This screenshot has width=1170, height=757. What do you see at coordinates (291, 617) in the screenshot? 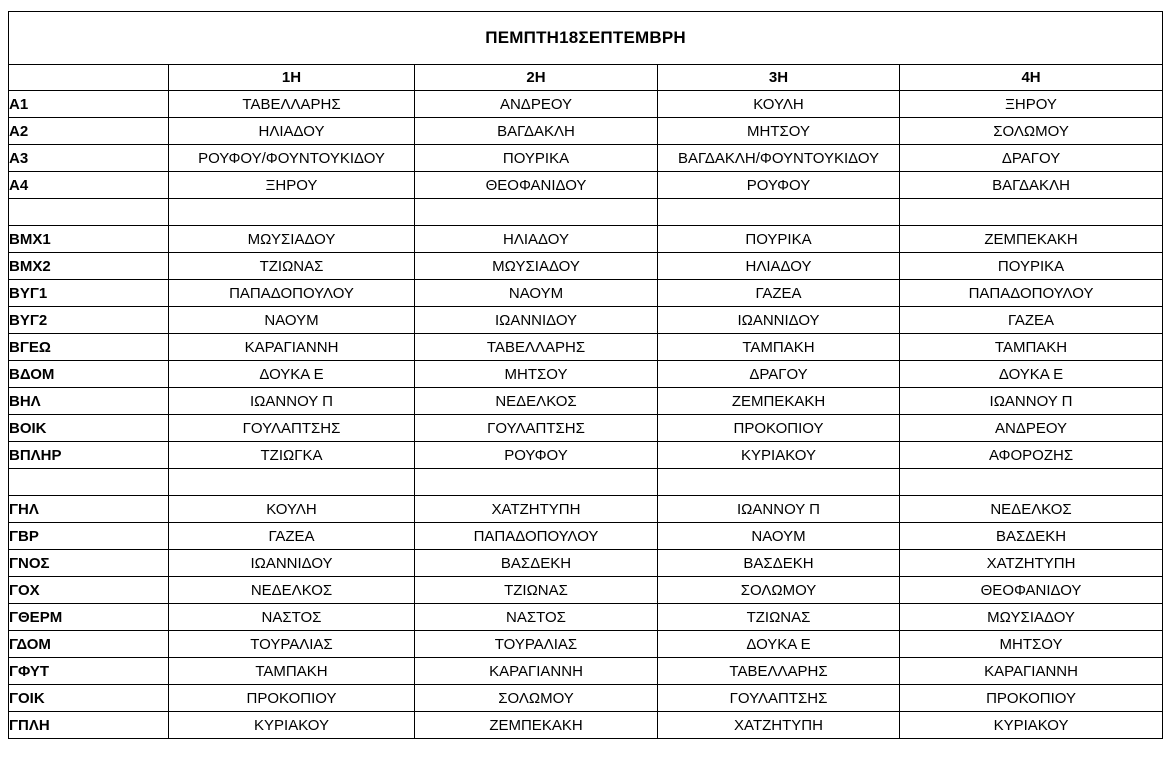
I see `schedule-cell: ΝΑΣΤΟΣ` at bounding box center [291, 617].